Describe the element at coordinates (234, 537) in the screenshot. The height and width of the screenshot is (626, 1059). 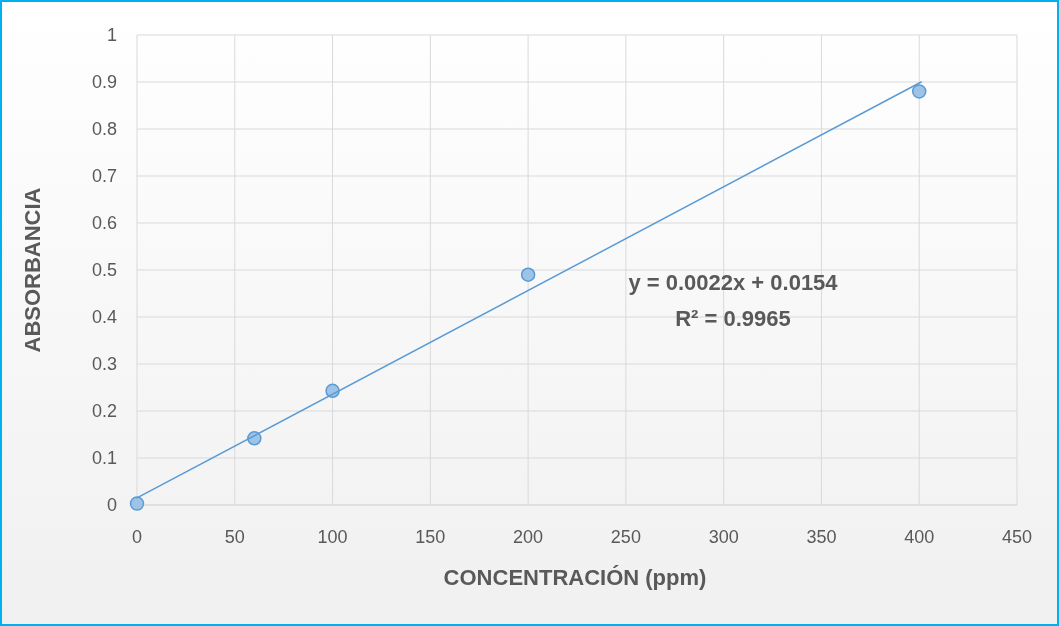
I see `x-tick-label: 50` at that location.